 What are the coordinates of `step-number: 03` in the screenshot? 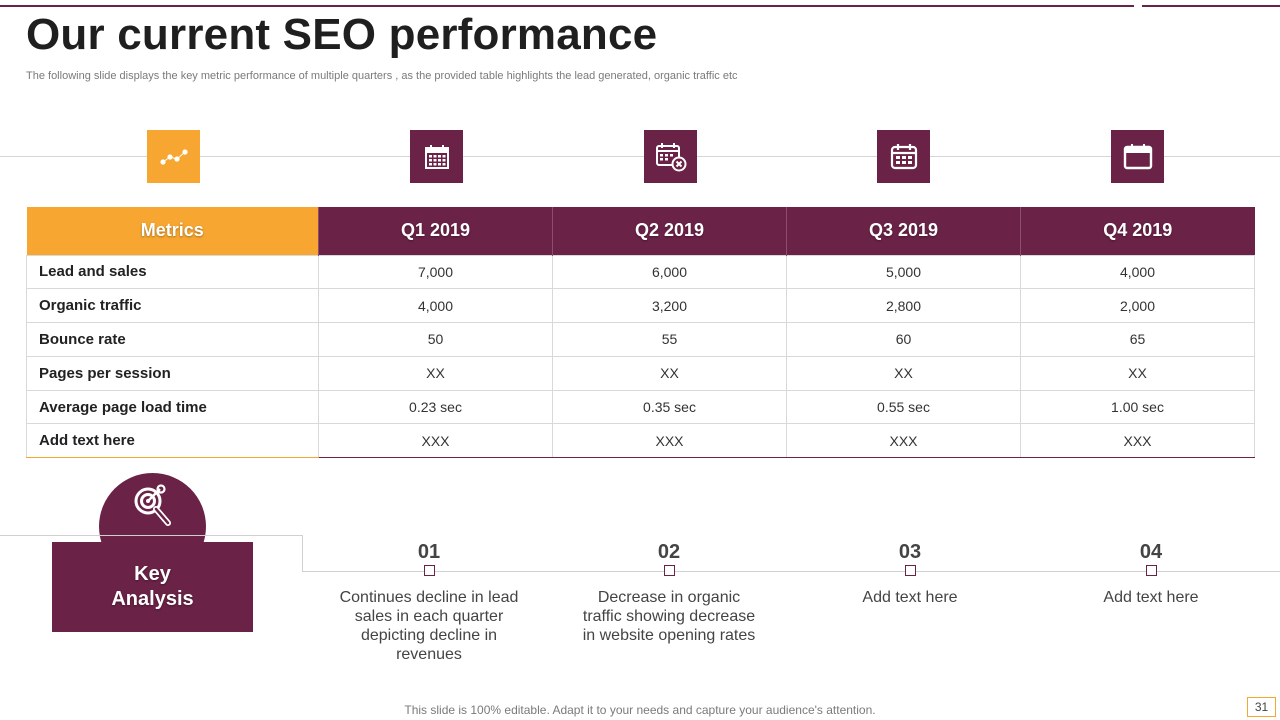 It's located at (910, 552).